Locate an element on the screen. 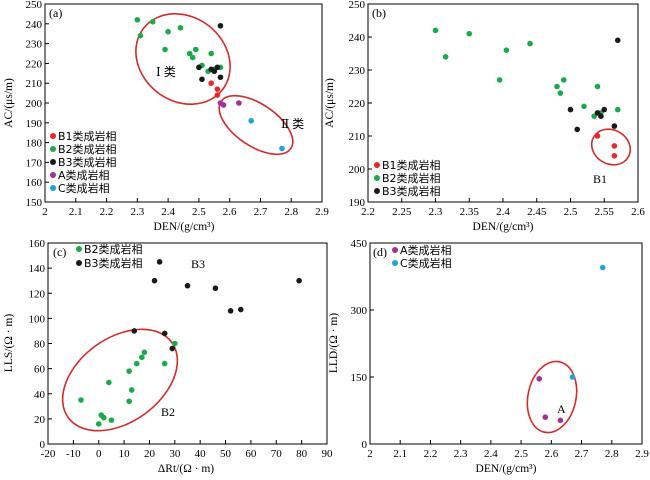 The image size is (650, 480). x-tick-label: 2.8 is located at coordinates (291, 212).